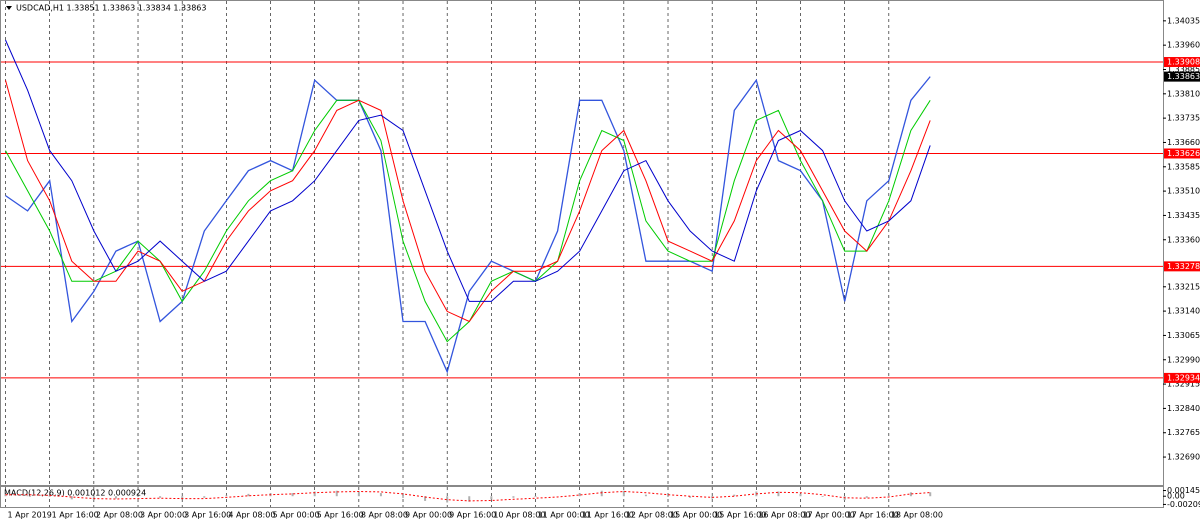 The width and height of the screenshot is (1200, 523). I want to click on macd-pane, so click(582, 497).